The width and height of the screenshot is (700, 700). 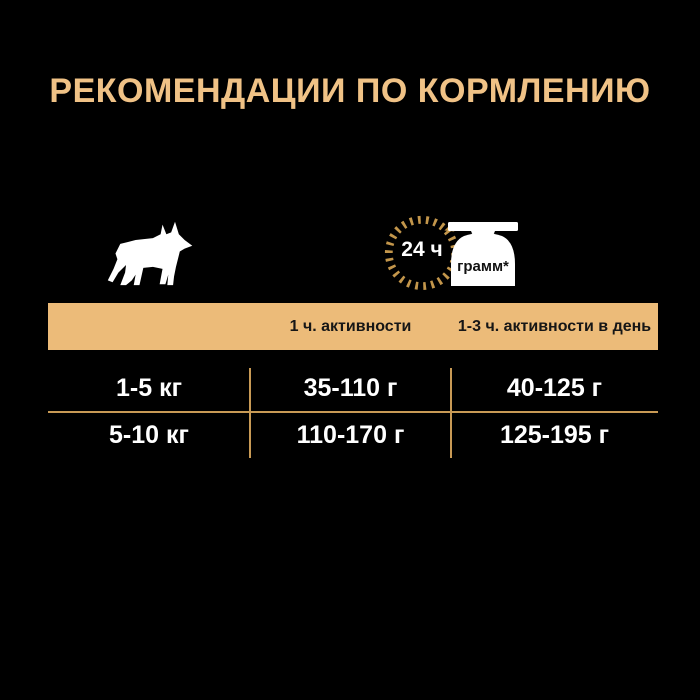 What do you see at coordinates (350, 326) in the screenshot?
I see `header-activity-1h: 1 ч. активности` at bounding box center [350, 326].